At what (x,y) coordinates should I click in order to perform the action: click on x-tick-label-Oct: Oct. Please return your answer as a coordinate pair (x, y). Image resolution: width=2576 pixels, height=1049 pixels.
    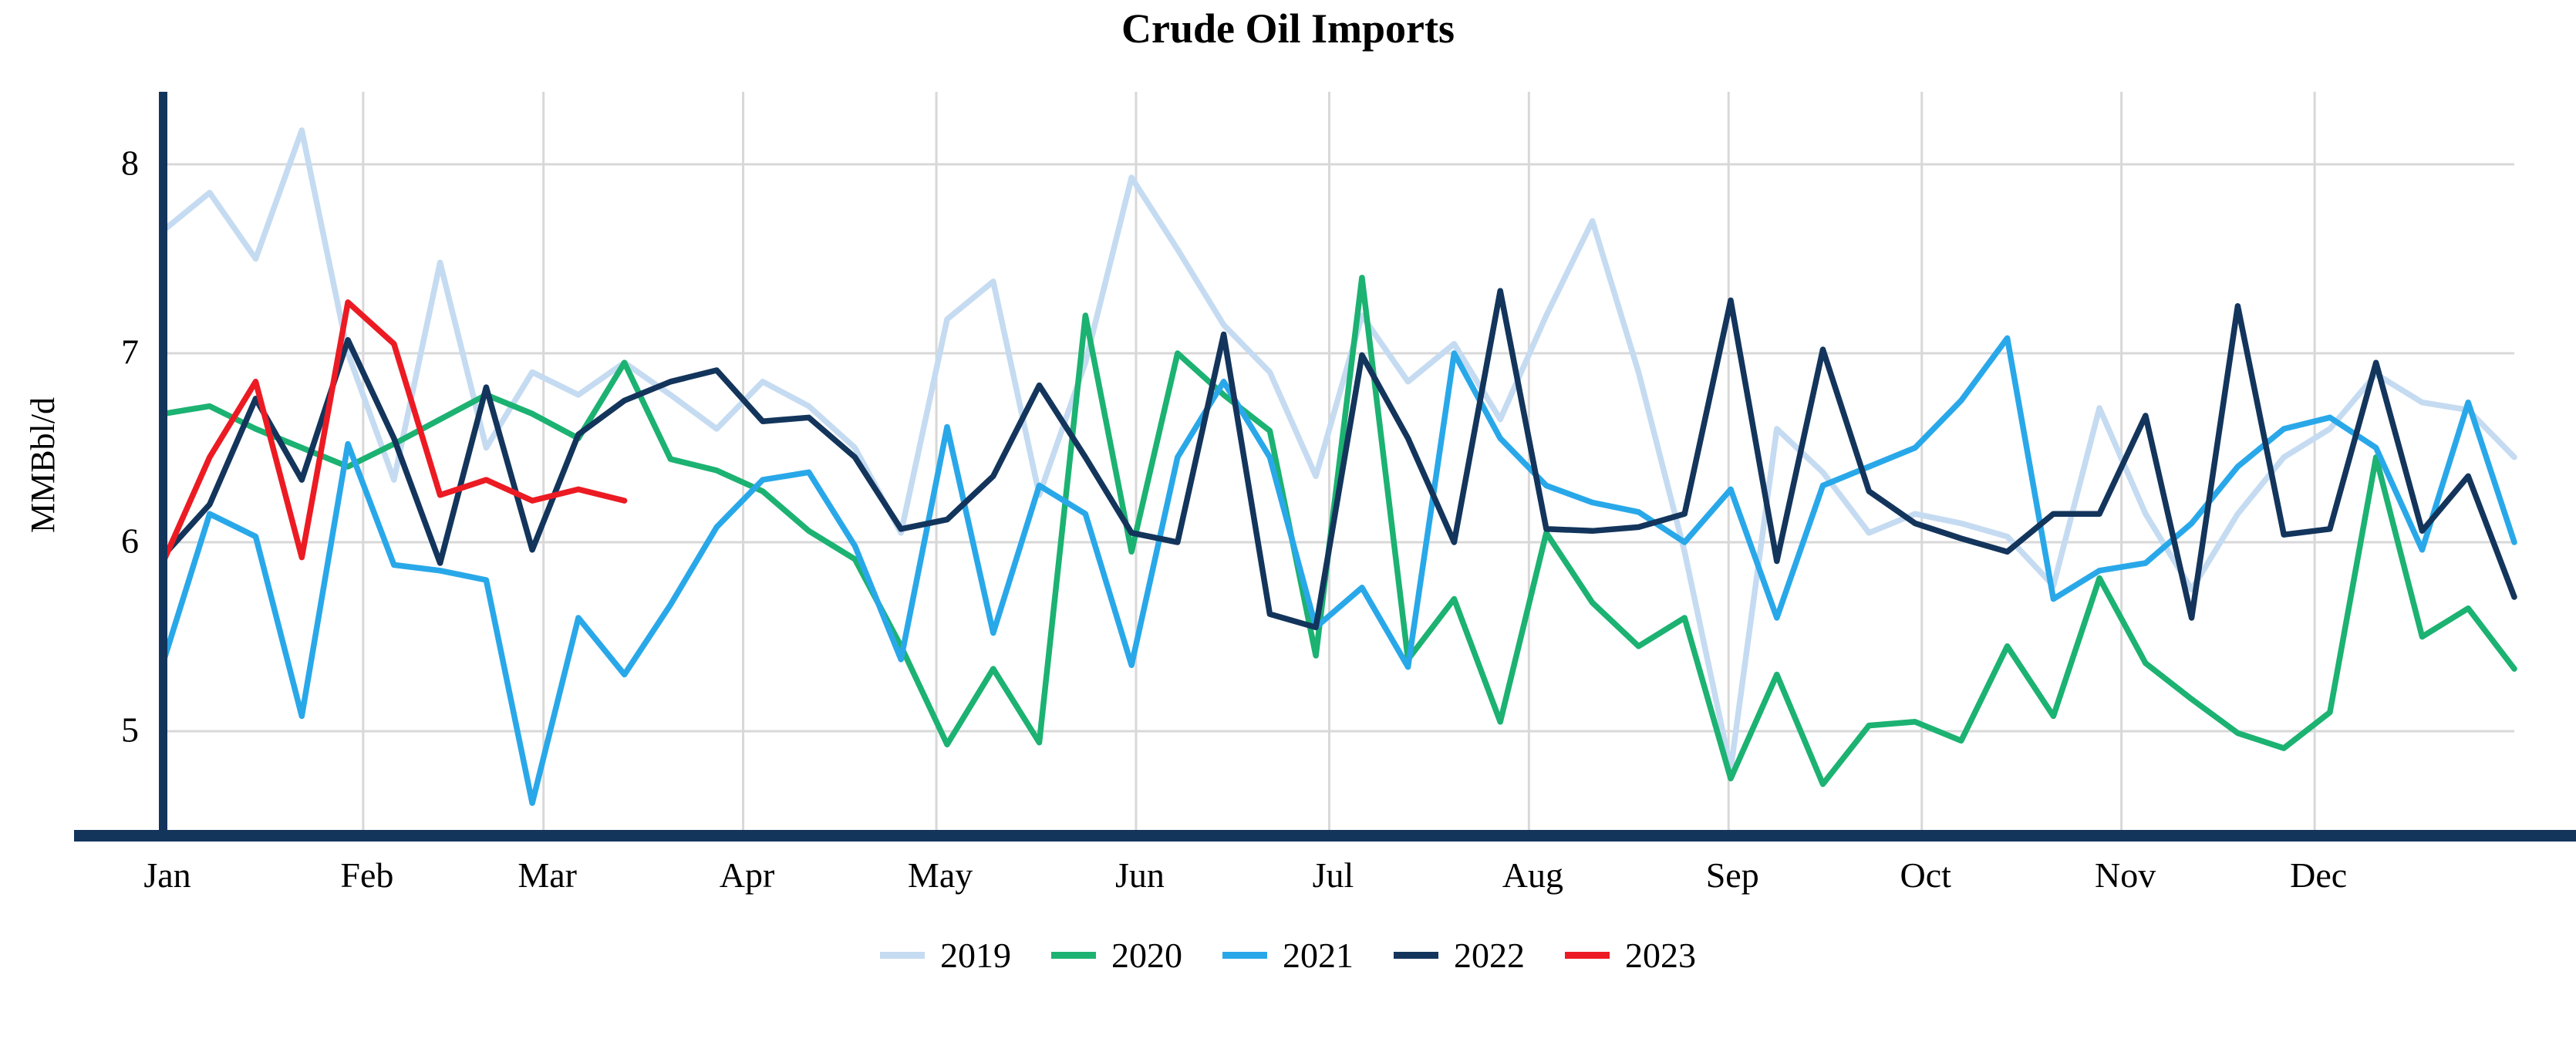
    Looking at the image, I should click on (1925, 875).